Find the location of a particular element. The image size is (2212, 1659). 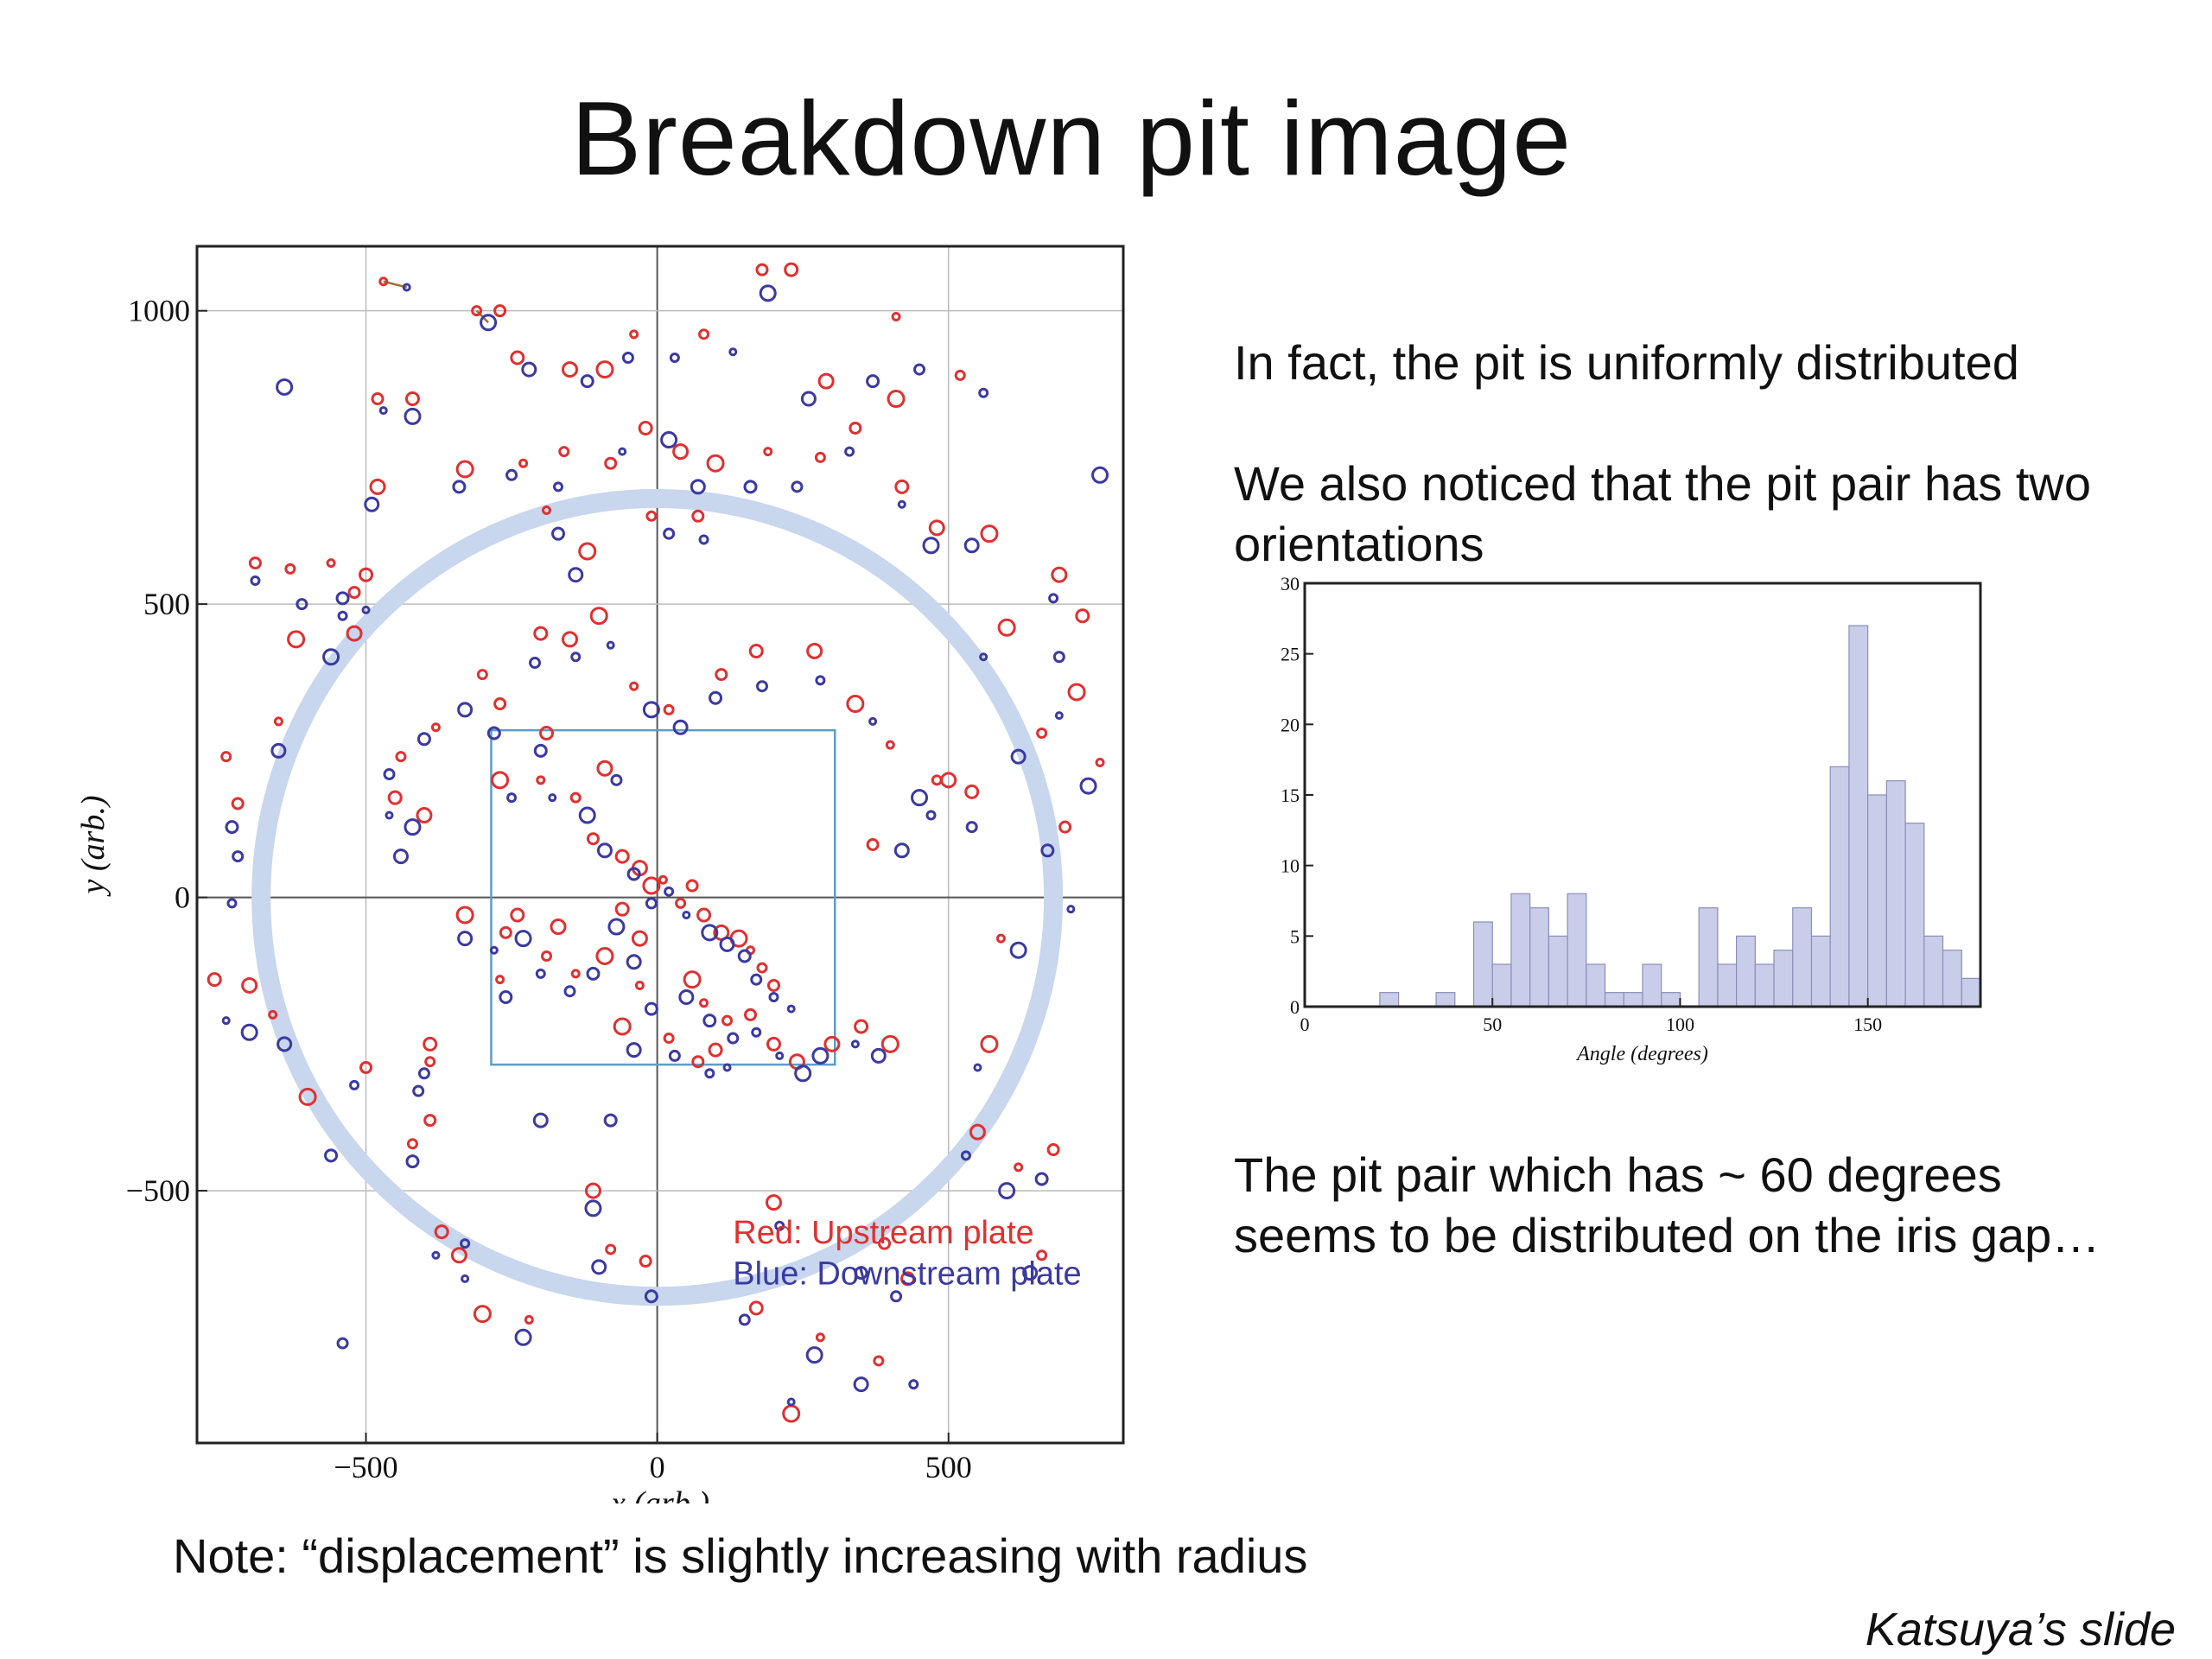

hist-y-tick-label: 0 is located at coordinates (1295, 1007).